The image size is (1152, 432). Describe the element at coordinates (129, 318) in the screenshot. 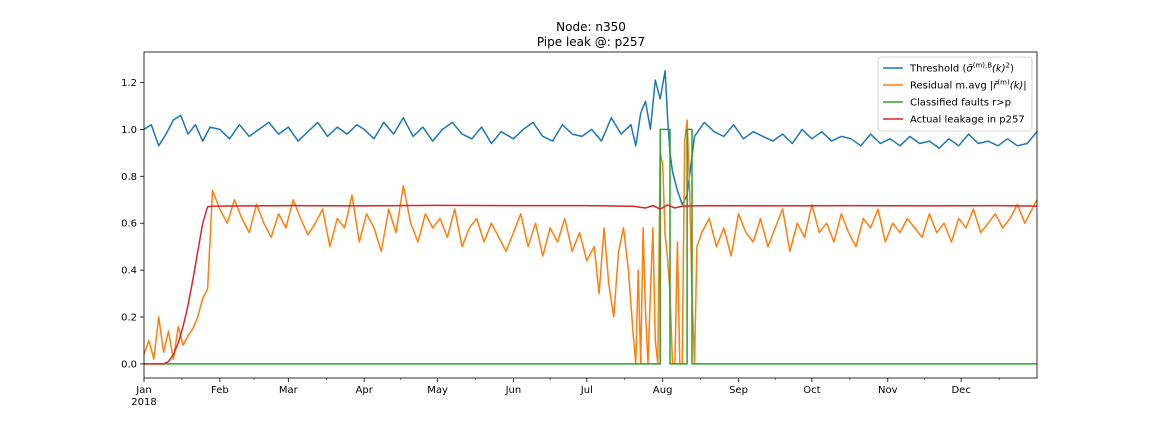

I see `y-tick-label: 0.2` at that location.